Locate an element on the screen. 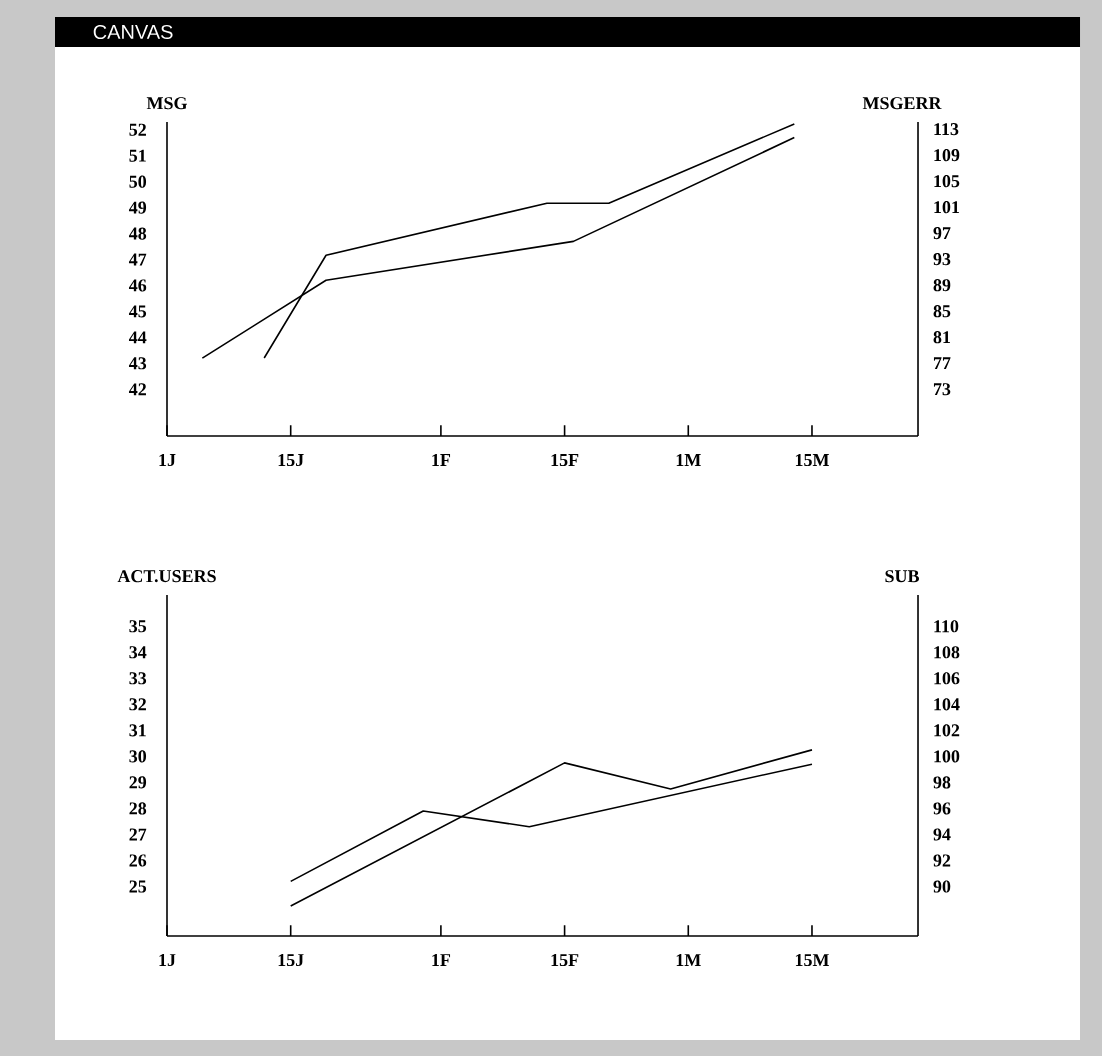  y2-tick-label: 73 is located at coordinates (942, 389).